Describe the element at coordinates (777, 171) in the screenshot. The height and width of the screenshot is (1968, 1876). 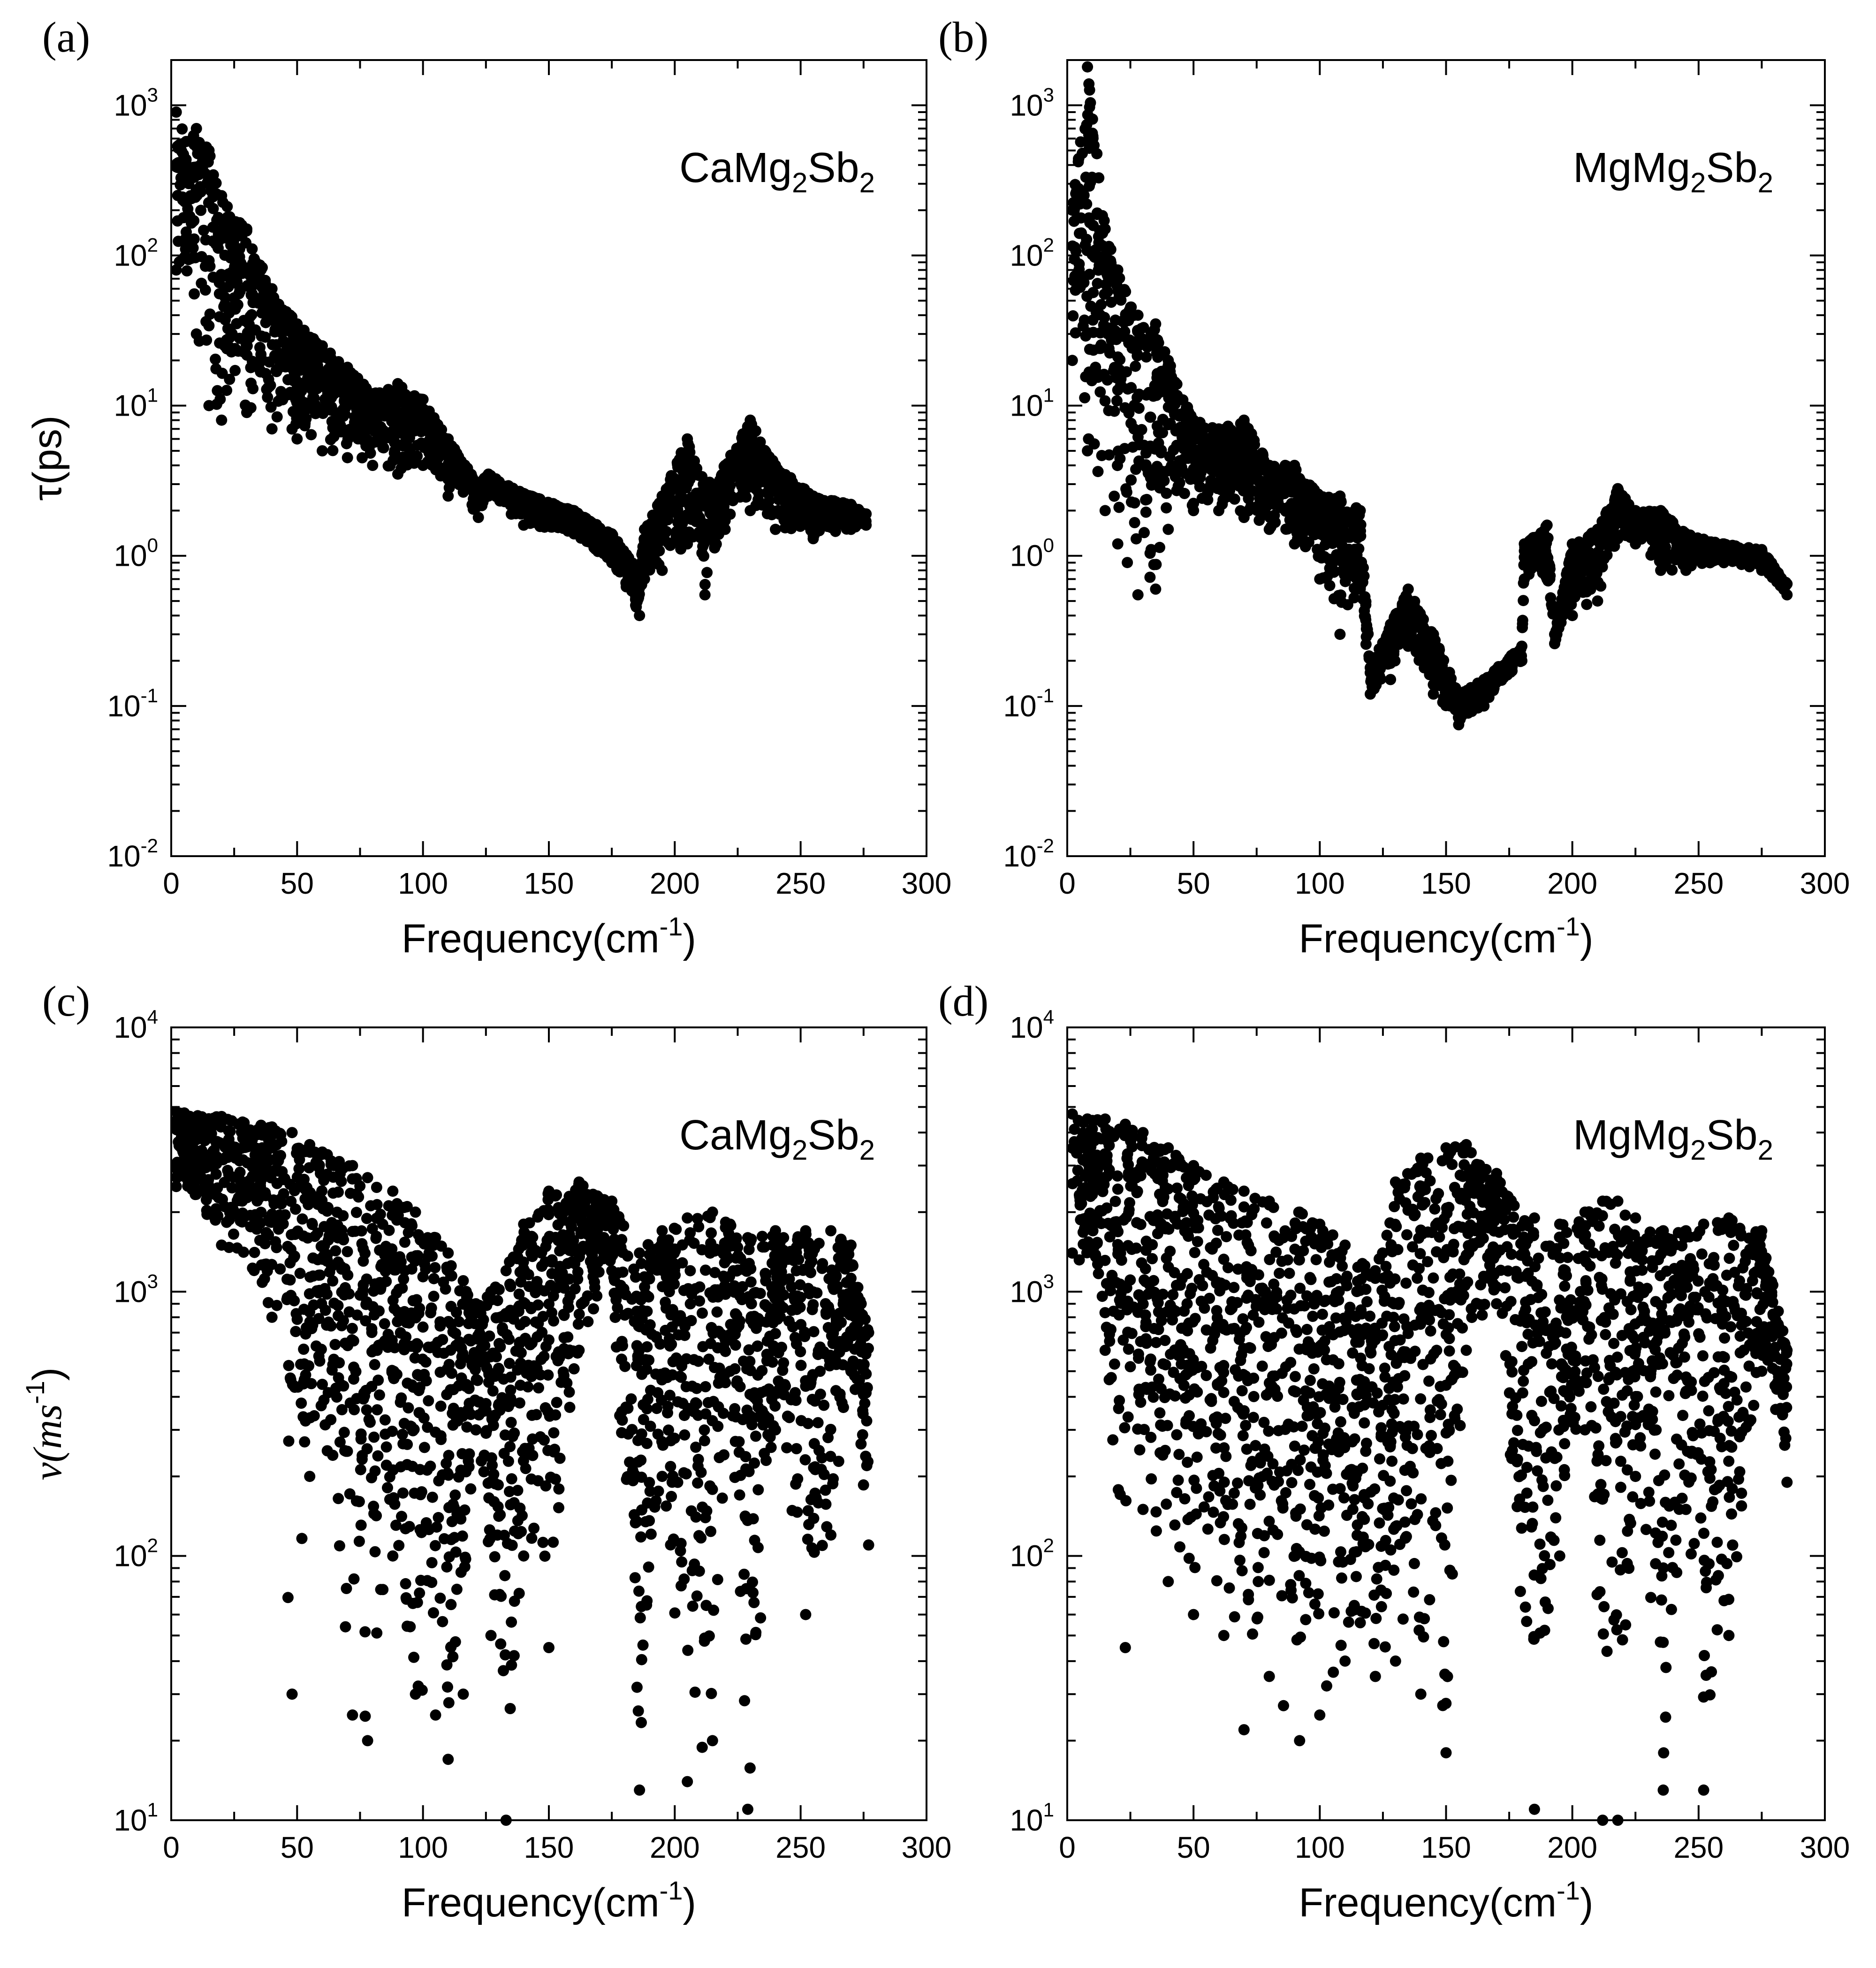
I see `compound-label: CaMg2Sb2` at that location.